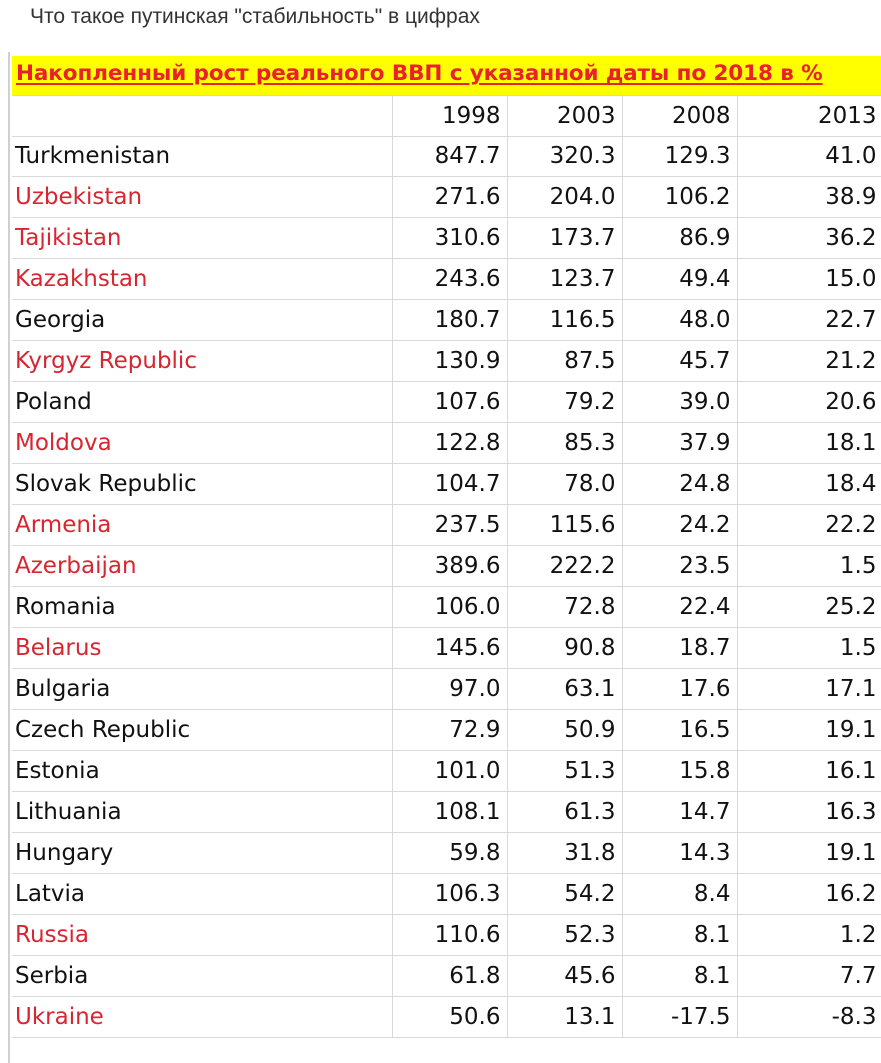 Image resolution: width=881 pixels, height=1063 pixels. What do you see at coordinates (809, 525) in the screenshot?
I see `value-cell-2013: 22.2` at bounding box center [809, 525].